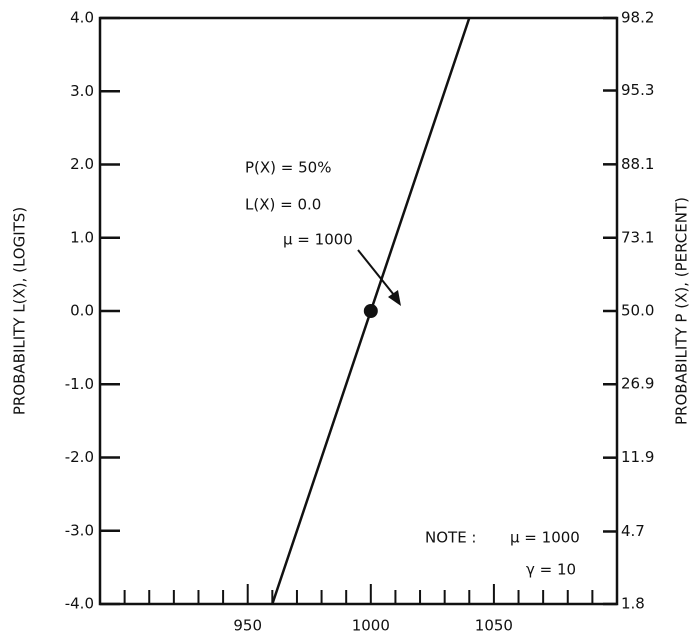 The width and height of the screenshot is (695, 644). I want to click on arrow-head, so click(394, 298).